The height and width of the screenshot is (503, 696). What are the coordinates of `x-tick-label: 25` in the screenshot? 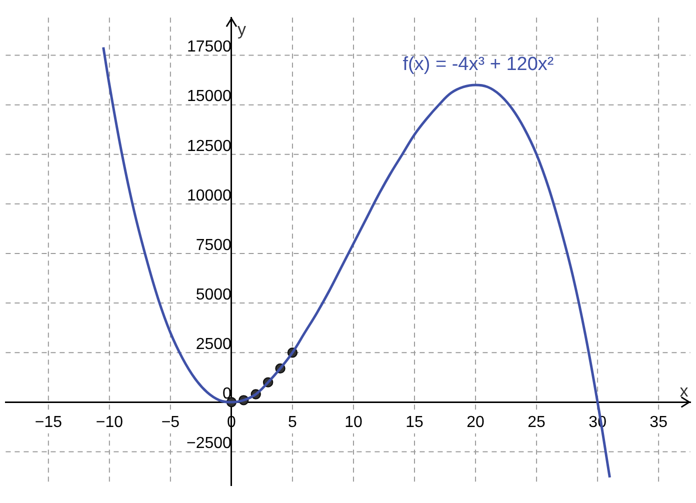 It's located at (537, 423).